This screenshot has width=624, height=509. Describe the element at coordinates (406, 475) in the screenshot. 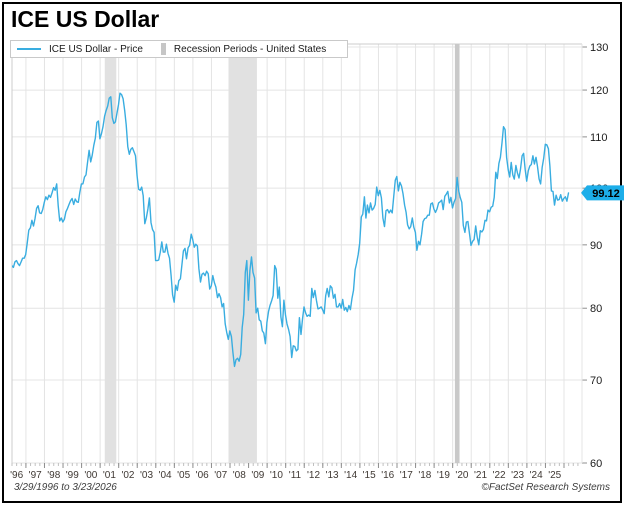

I see `x-axis-label: '17` at that location.